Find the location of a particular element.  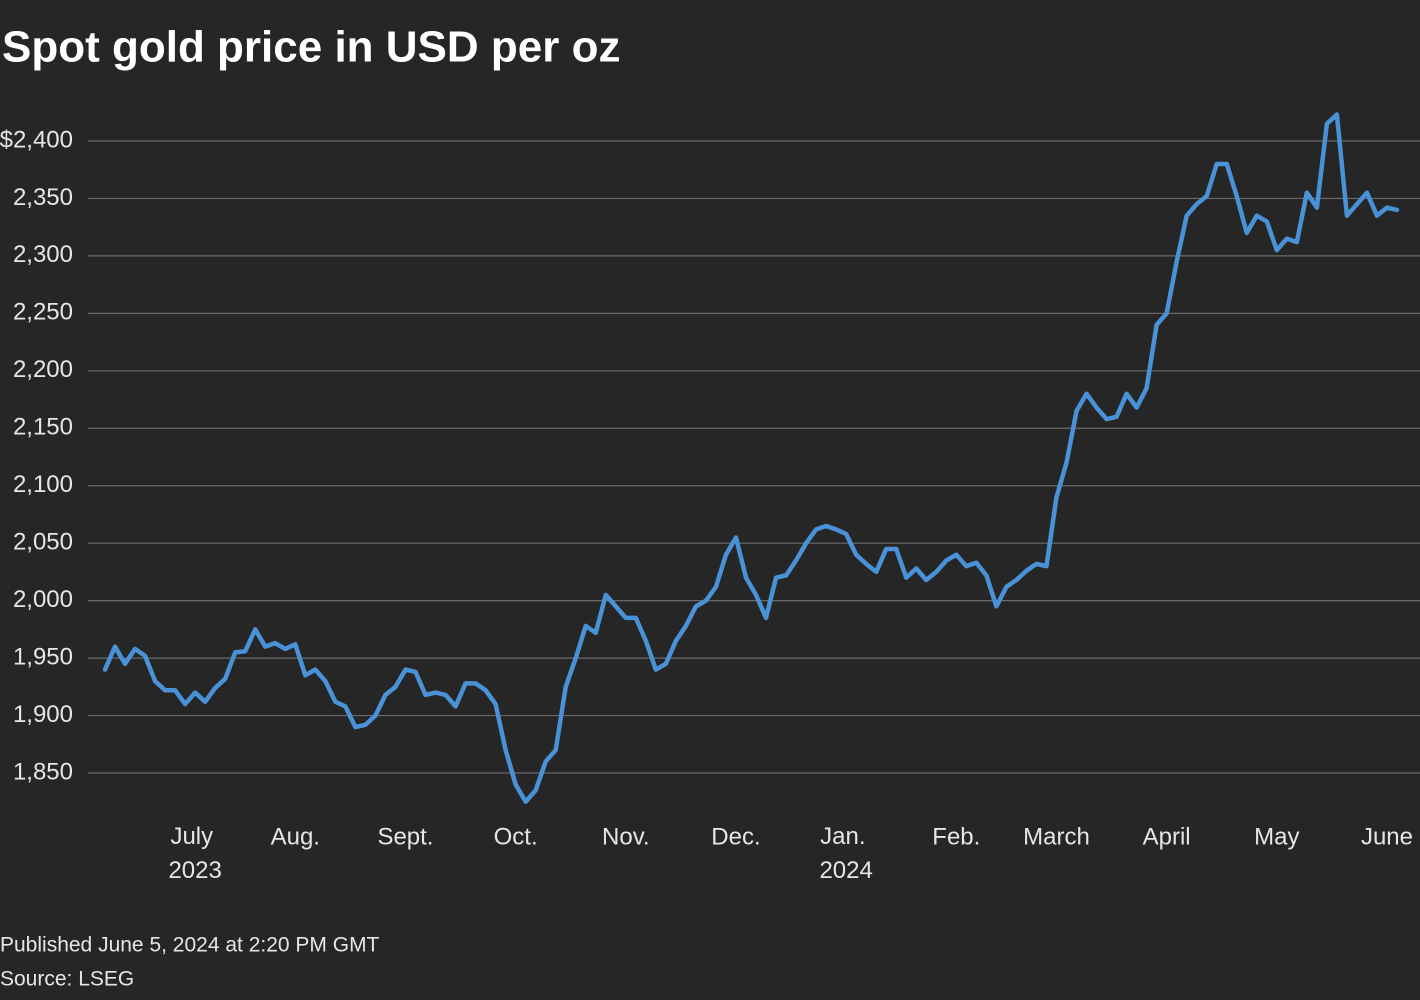

y-tick-label: 2,050 is located at coordinates (43, 542).